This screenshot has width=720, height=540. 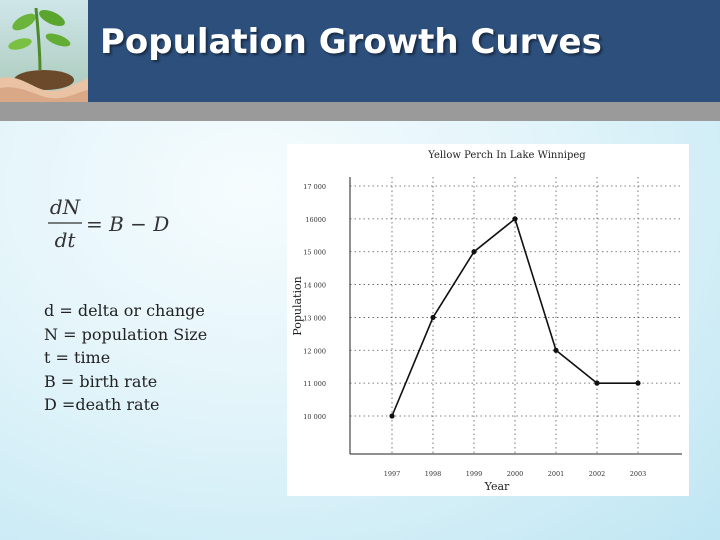 I want to click on population-growth-equation: dN dt = B − D, so click(x=114, y=226).